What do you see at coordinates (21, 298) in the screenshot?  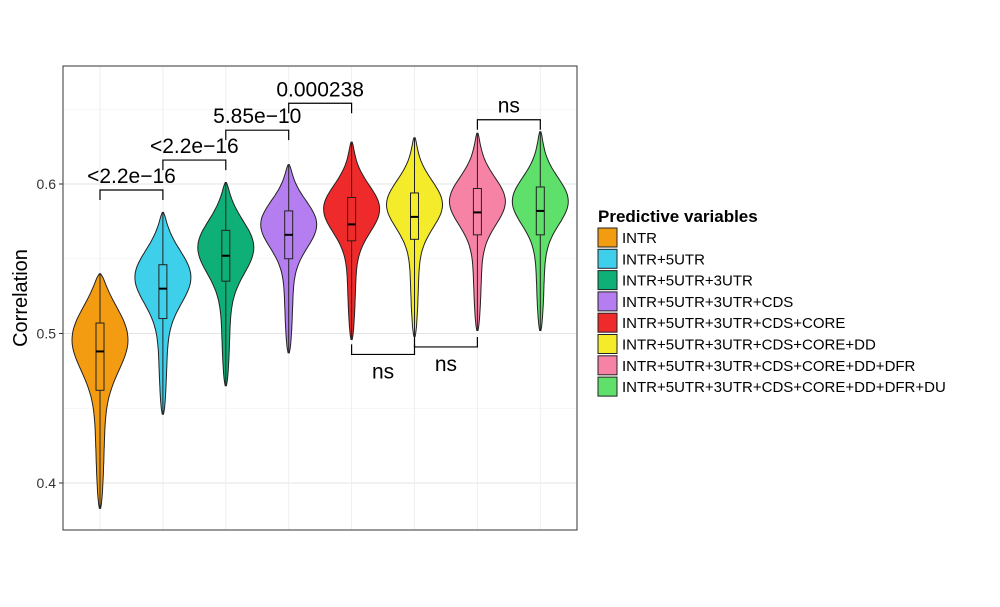 I see `y-axis-title: Correlation` at bounding box center [21, 298].